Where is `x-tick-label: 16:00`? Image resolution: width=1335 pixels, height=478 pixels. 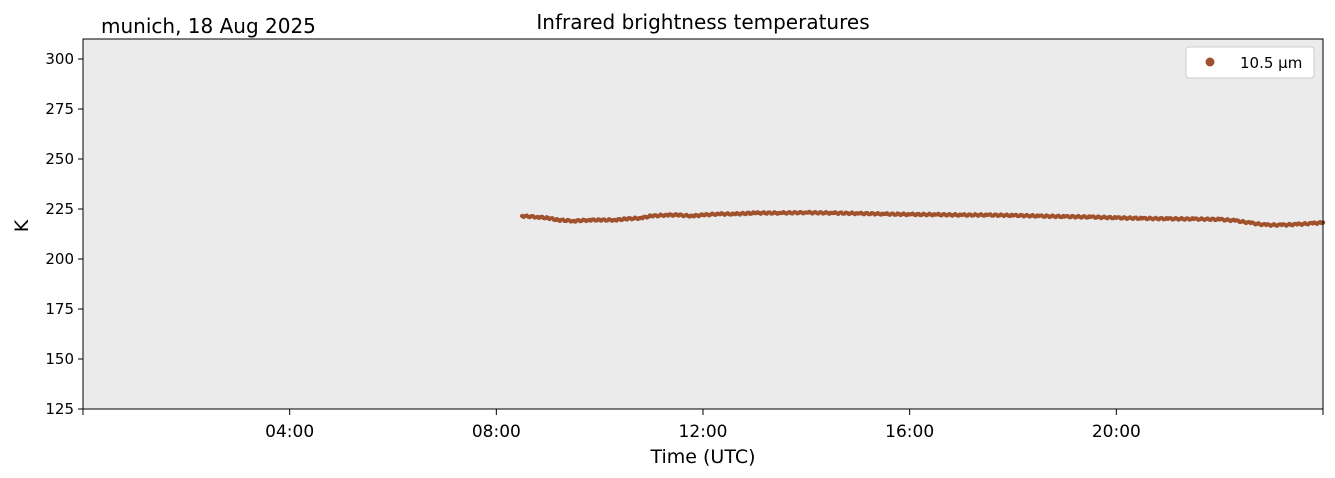
x-tick-label: 16:00 is located at coordinates (909, 432).